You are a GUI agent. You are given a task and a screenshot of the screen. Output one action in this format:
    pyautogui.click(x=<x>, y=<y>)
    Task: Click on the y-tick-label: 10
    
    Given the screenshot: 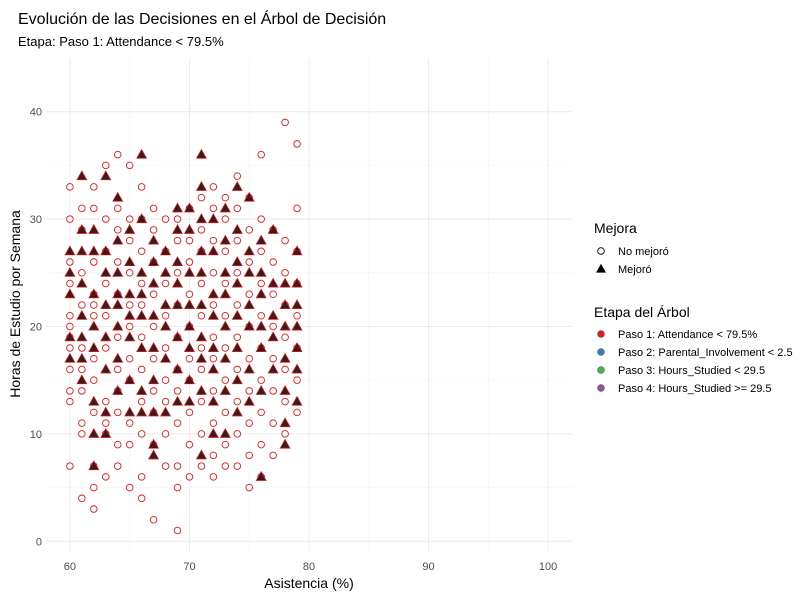 What is the action you would take?
    pyautogui.click(x=36, y=435)
    